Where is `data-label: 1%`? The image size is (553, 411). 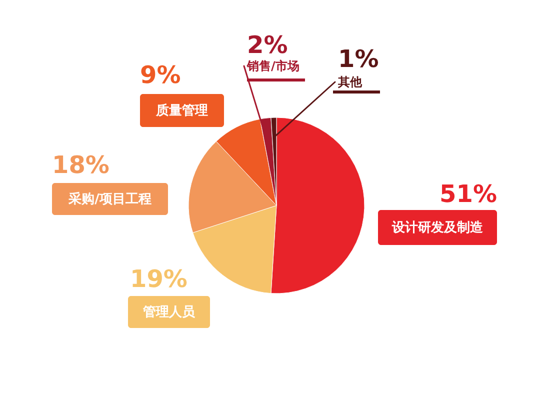
data-label: 1% is located at coordinates (358, 59).